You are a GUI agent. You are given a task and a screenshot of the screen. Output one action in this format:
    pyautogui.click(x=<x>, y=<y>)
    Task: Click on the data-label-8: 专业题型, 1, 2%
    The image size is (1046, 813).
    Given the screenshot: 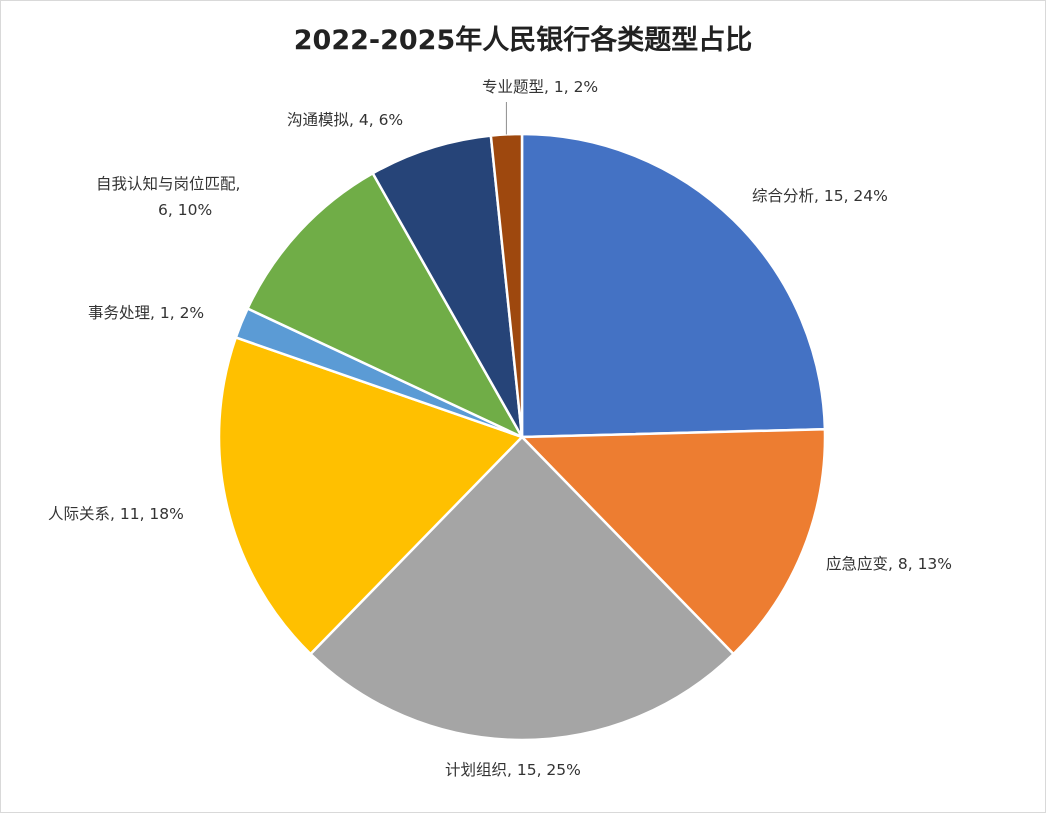 What is the action you would take?
    pyautogui.click(x=540, y=87)
    